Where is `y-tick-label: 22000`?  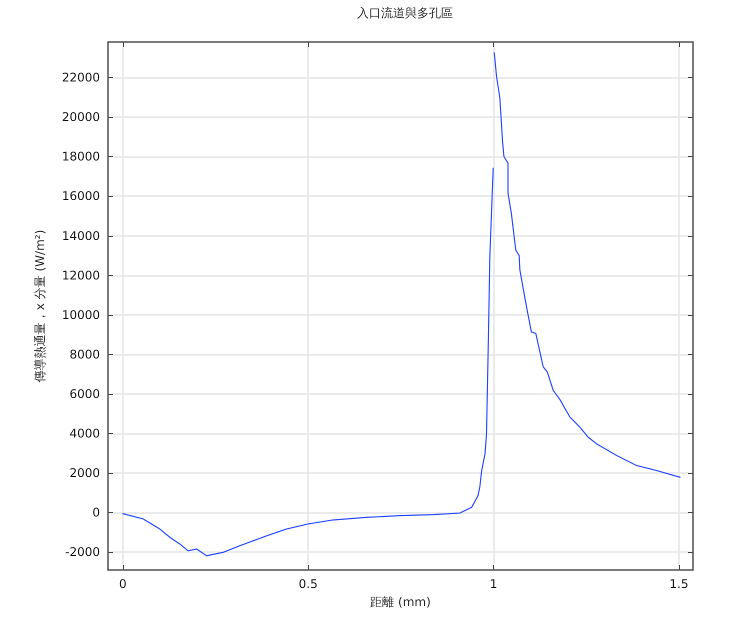
y-tick-label: 22000 is located at coordinates (81, 77).